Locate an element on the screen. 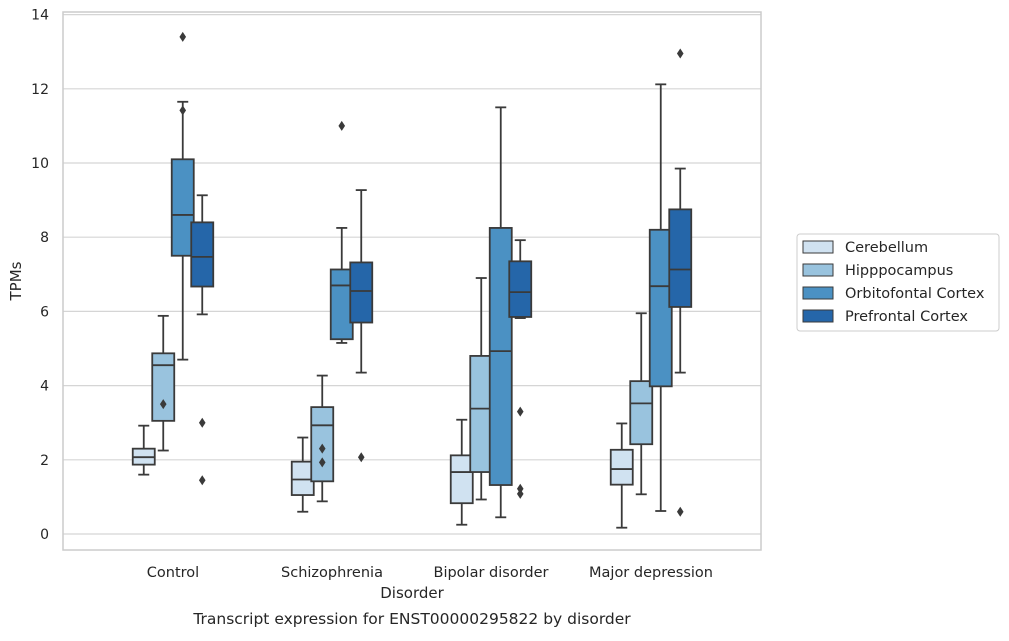  x-tick-label: Control is located at coordinates (173, 573).